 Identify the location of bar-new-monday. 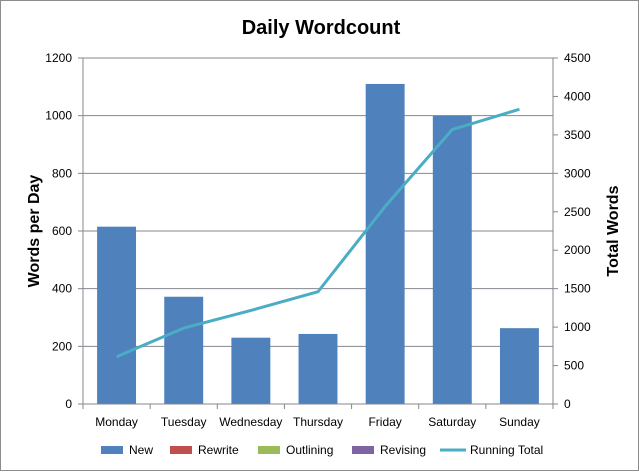
(117, 315).